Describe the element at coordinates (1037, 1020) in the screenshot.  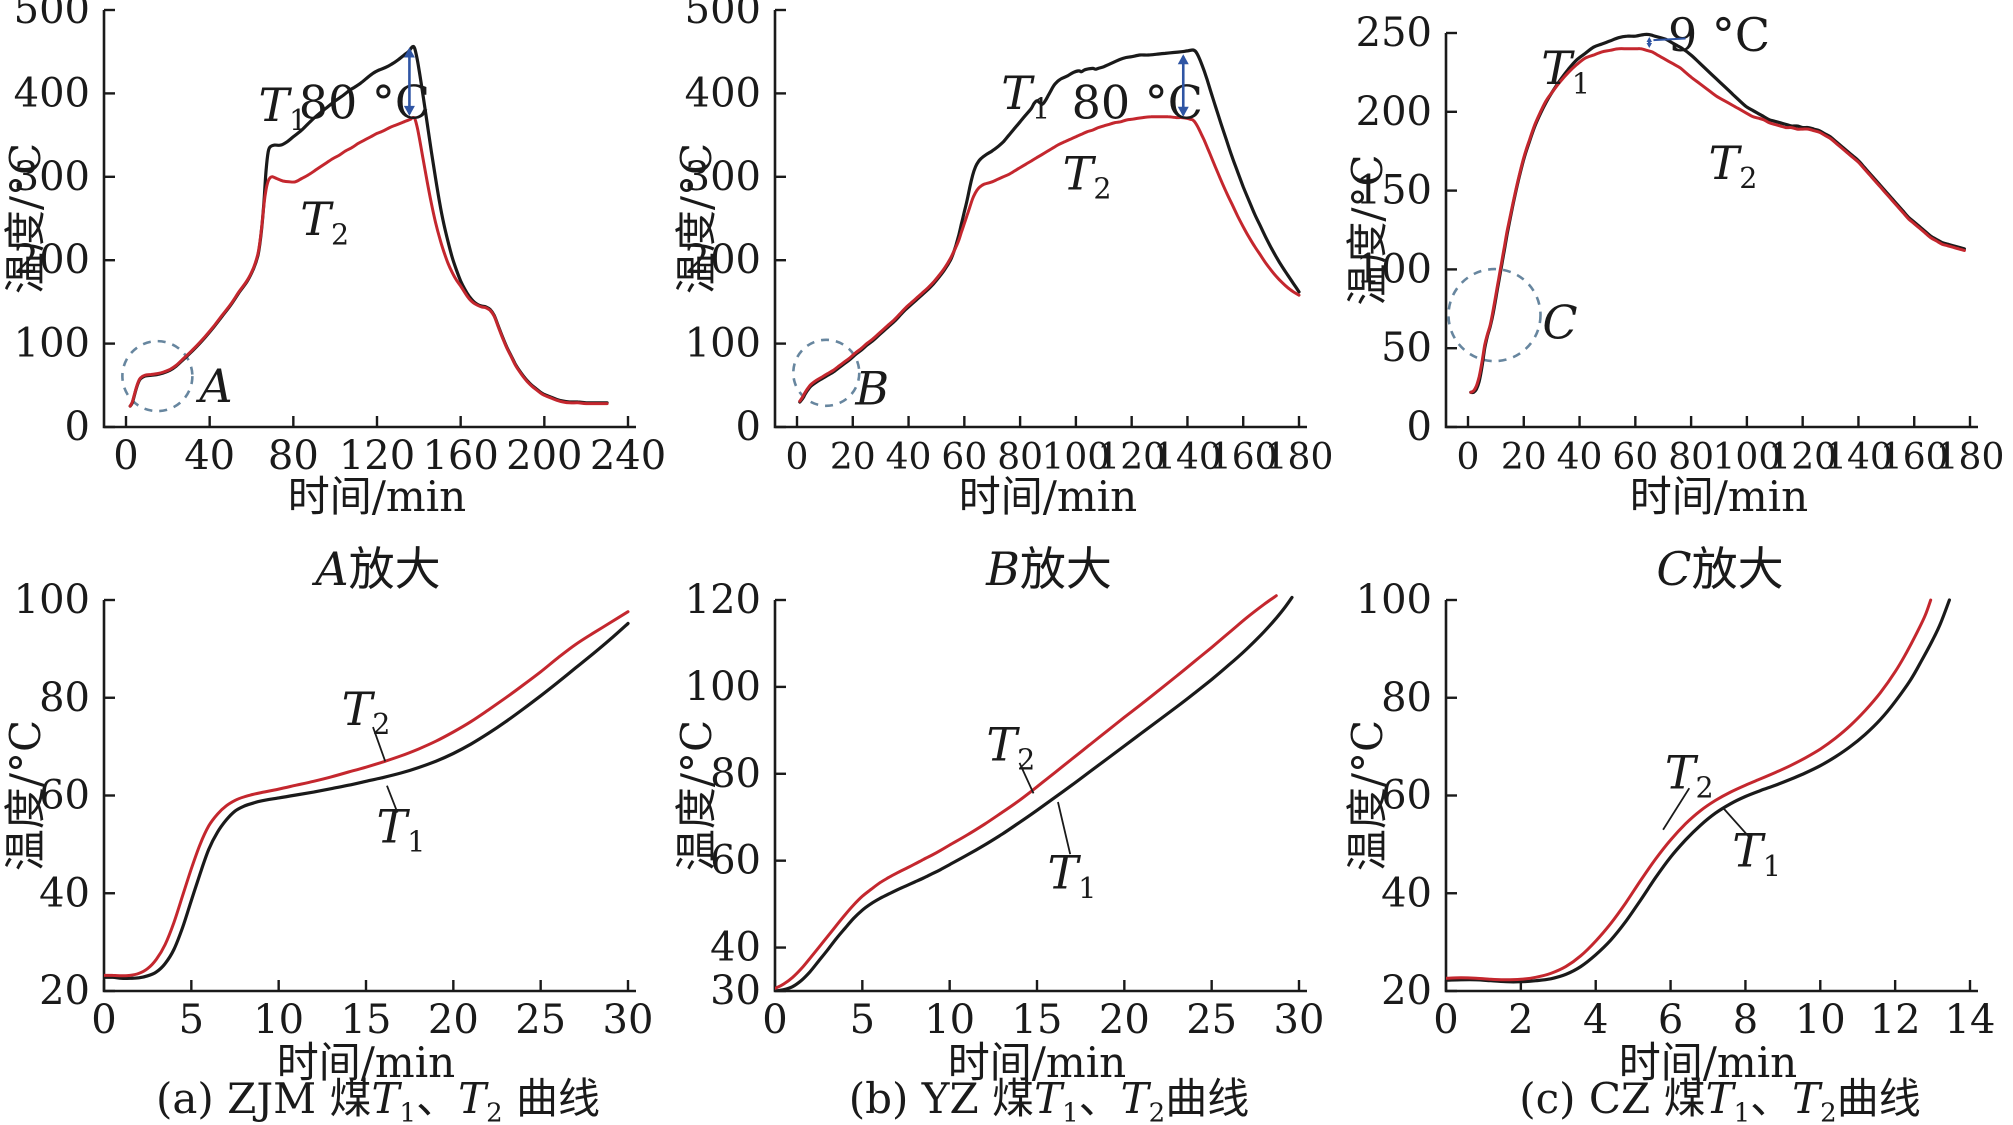
I see `x-tick-label: 15` at that location.